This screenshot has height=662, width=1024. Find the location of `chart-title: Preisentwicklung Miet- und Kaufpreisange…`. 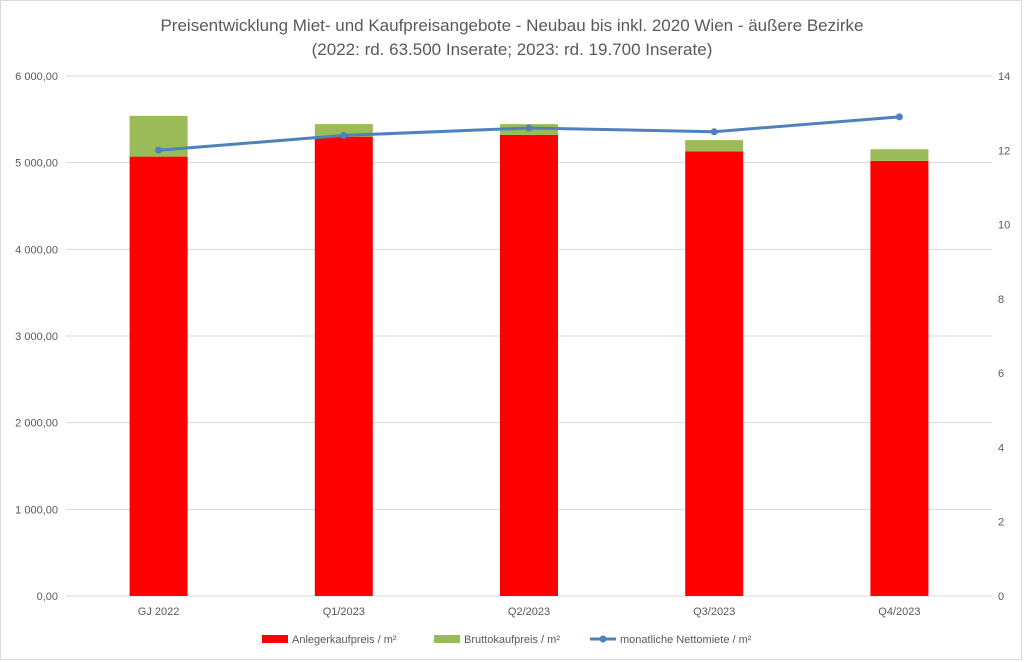

chart-title: Preisentwicklung Miet- und Kaufpreisange… is located at coordinates (512, 38).